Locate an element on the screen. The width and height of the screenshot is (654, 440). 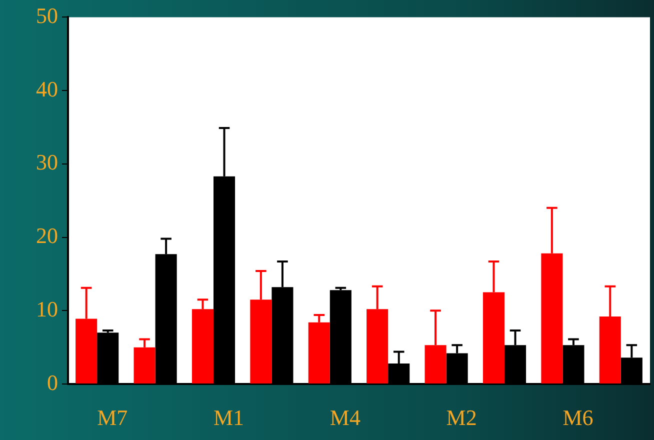
x-tick-label: M4 is located at coordinates (345, 417).